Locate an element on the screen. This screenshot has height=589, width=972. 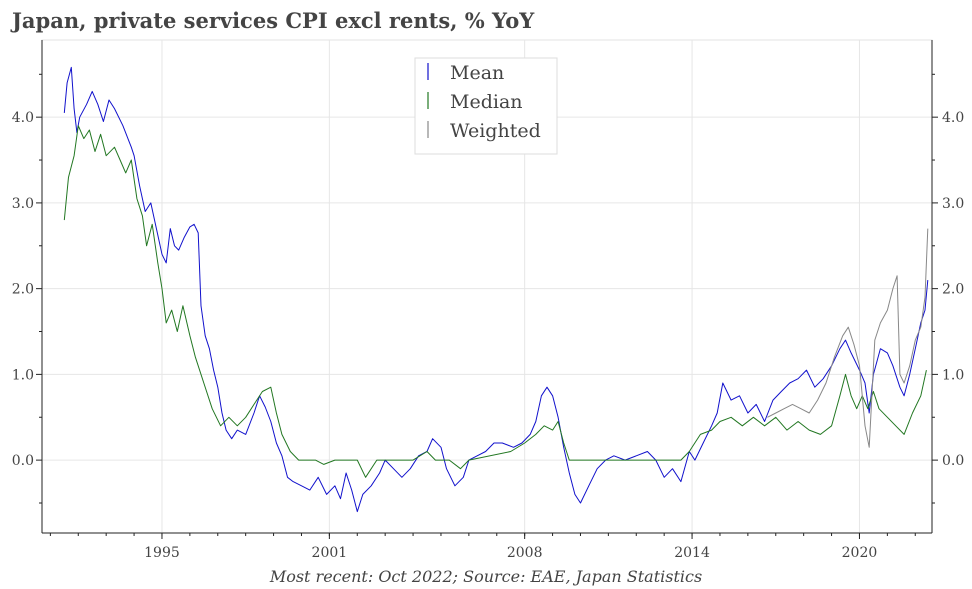
legend: Mean Median Weighted is located at coordinates (486, 106).